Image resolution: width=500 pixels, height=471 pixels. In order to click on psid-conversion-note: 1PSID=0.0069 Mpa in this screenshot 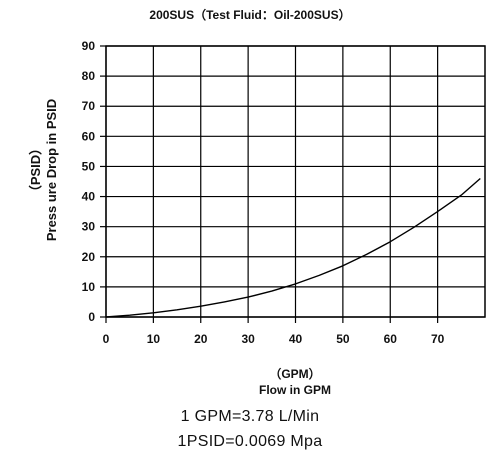, I will do `click(250, 441)`.